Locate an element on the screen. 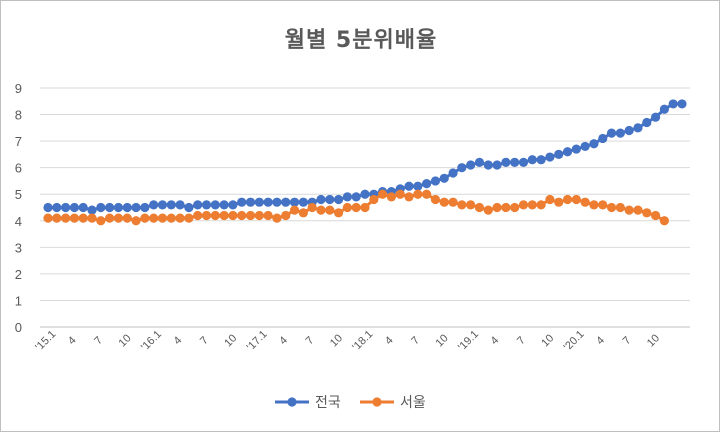 The image size is (722, 434). y-tick-label: 1 is located at coordinates (18, 300).